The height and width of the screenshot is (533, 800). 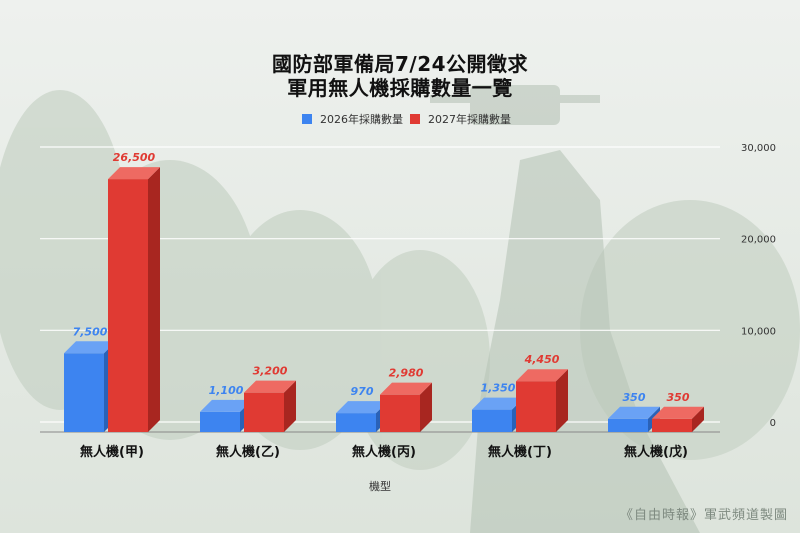 What do you see at coordinates (758, 240) in the screenshot?
I see `y-tick-label: 20,000` at bounding box center [758, 240].